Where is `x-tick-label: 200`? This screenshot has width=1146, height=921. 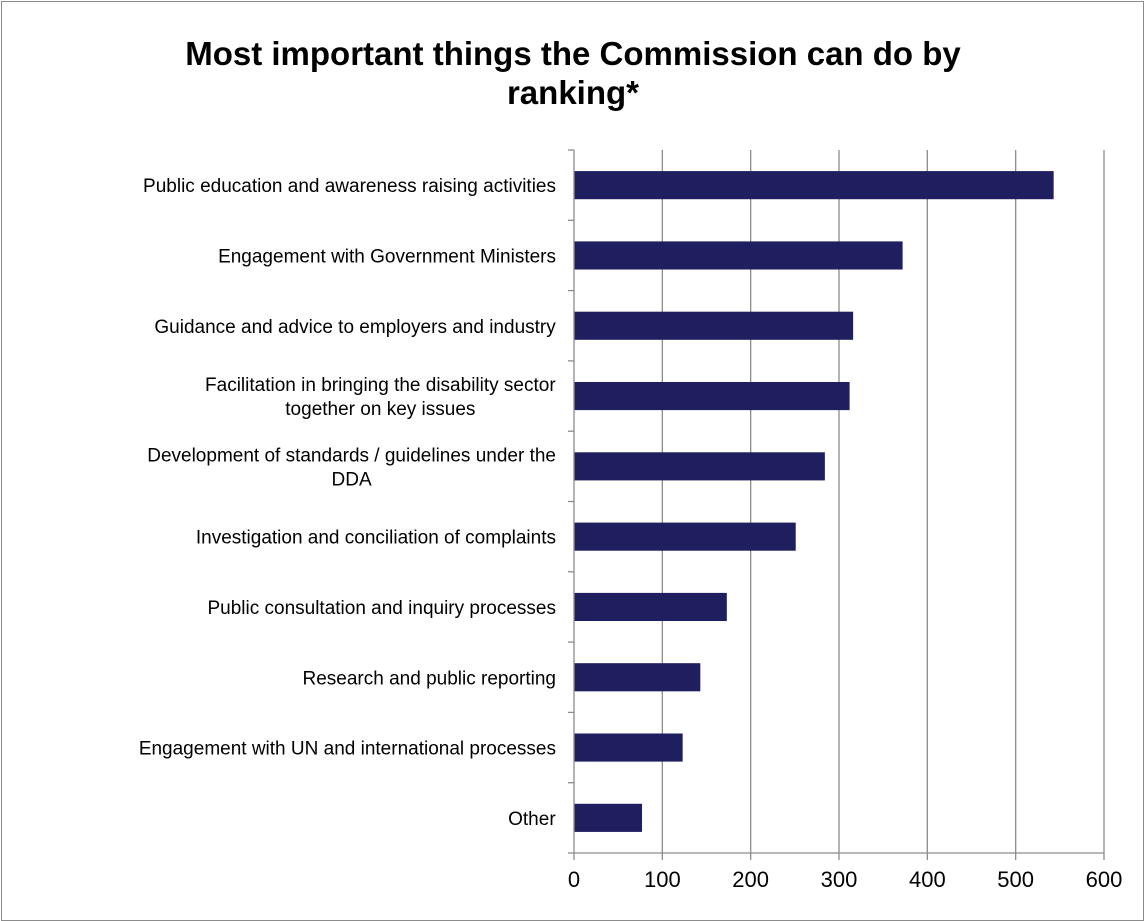
x-tick-label: 200 is located at coordinates (750, 879).